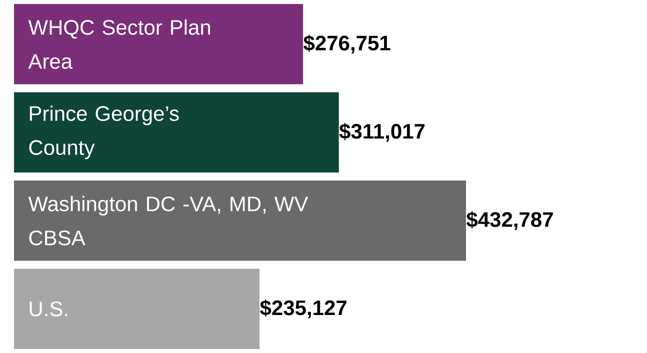  Describe the element at coordinates (168, 221) in the screenshot. I see `y-tick-label: Washington DC -VA, MD, WV CBSA` at that location.